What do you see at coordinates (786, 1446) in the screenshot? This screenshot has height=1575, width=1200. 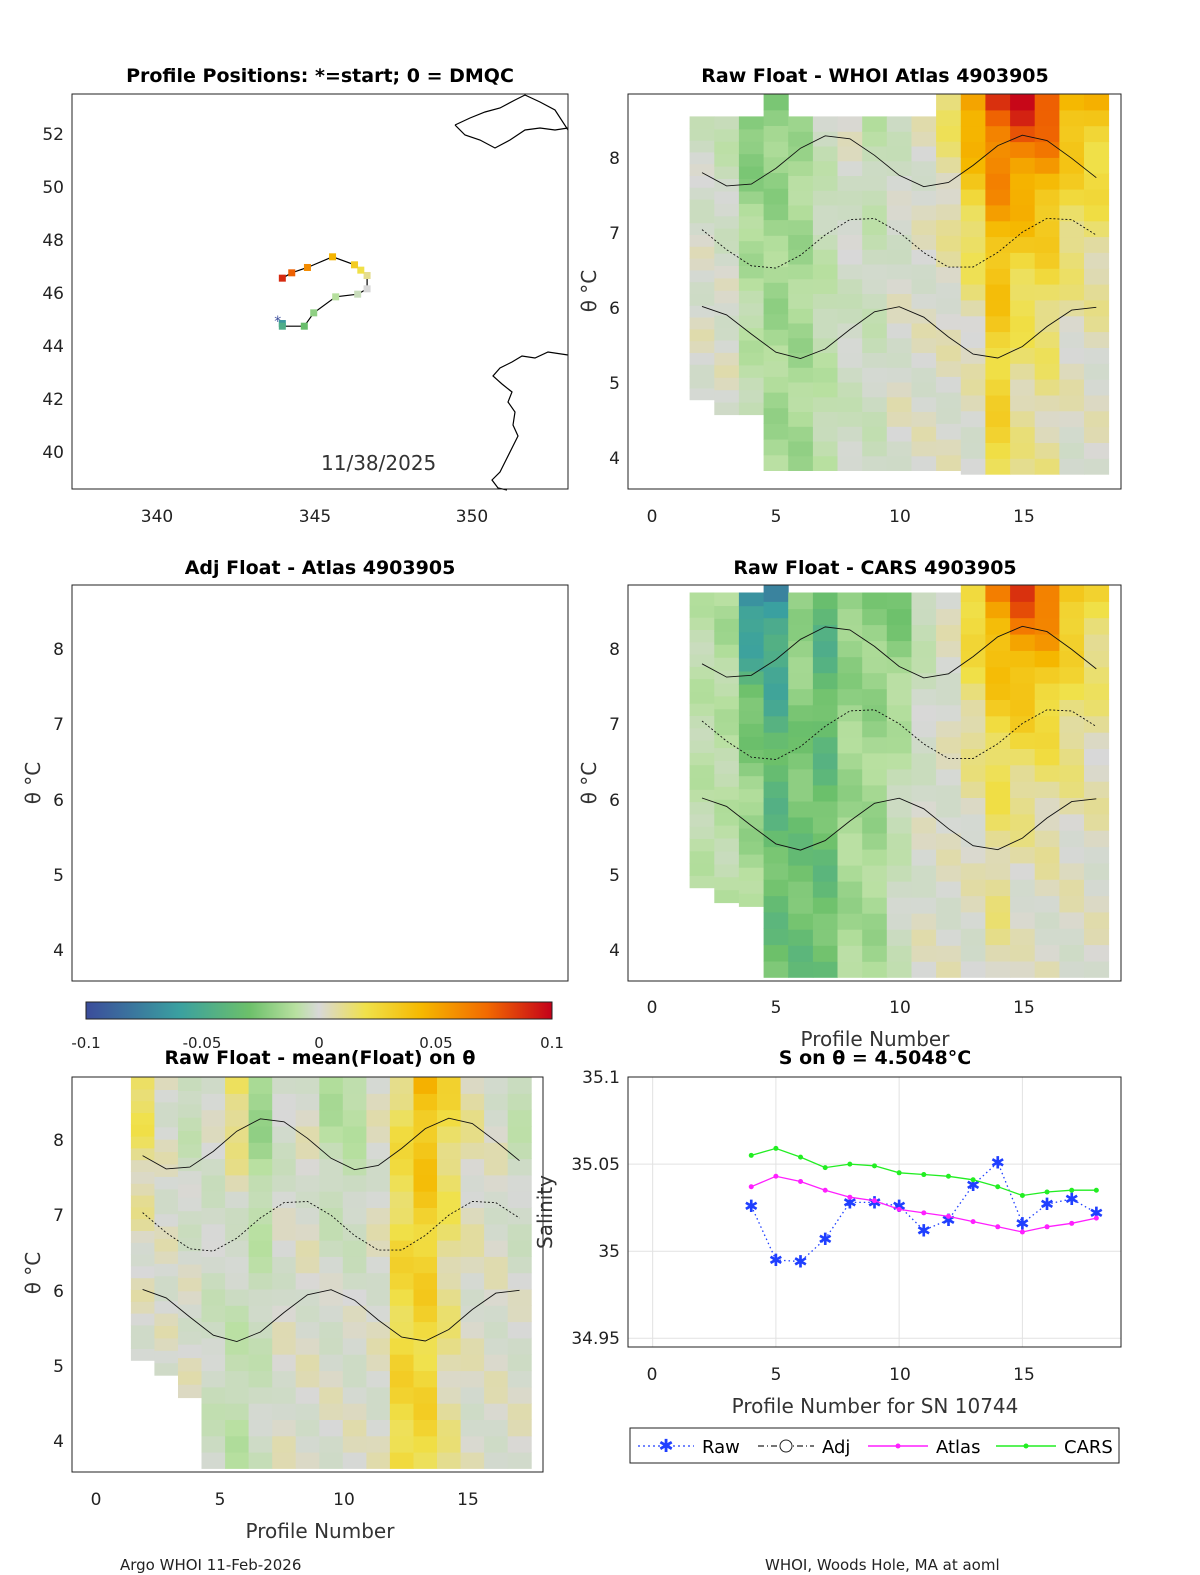 I see `legend-adj-marker` at bounding box center [786, 1446].